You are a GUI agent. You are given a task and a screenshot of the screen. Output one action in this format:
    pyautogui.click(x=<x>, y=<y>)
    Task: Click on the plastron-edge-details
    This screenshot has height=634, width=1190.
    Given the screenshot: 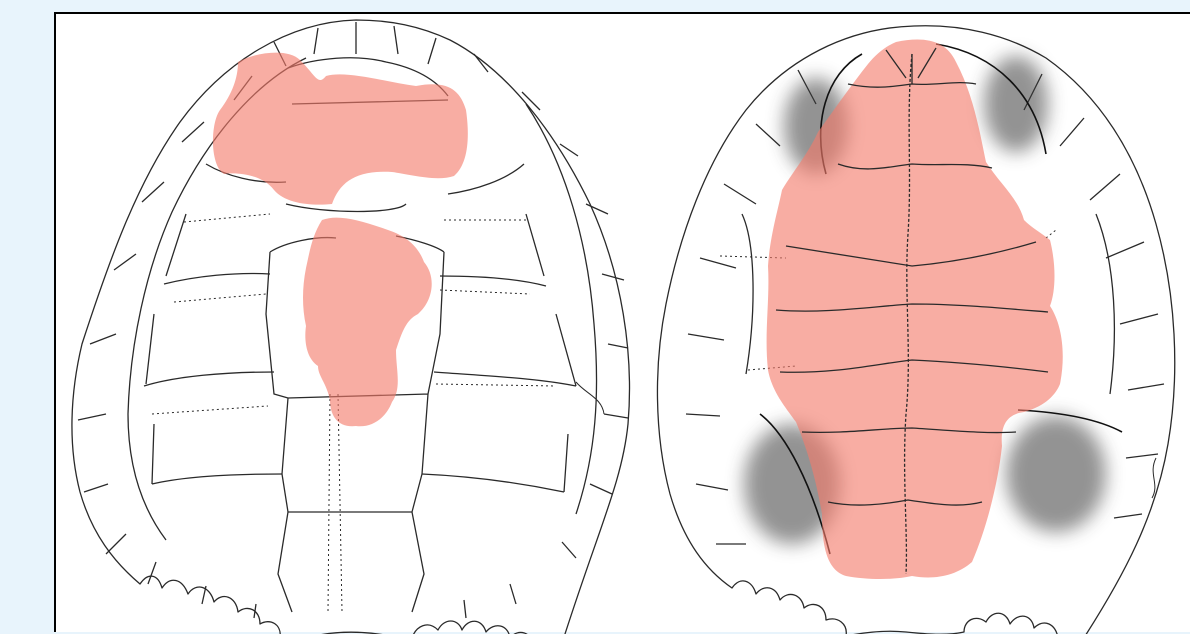 What is the action you would take?
    pyautogui.click(x=866, y=440)
    